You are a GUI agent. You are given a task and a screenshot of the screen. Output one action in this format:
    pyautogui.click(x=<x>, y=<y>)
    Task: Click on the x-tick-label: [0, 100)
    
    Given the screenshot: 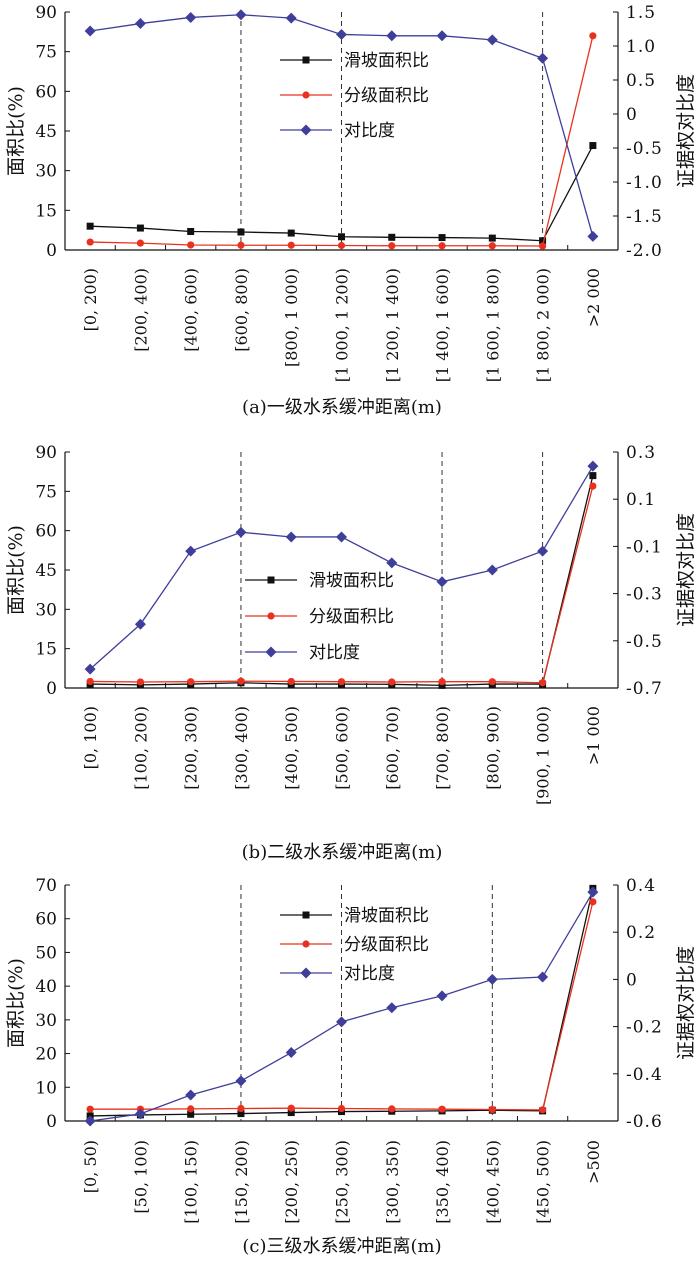 What is the action you would take?
    pyautogui.click(x=90, y=737)
    